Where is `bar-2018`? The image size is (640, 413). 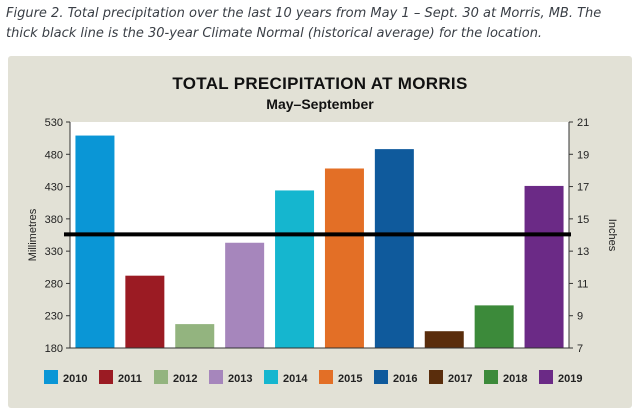 bar-2018 is located at coordinates (494, 326).